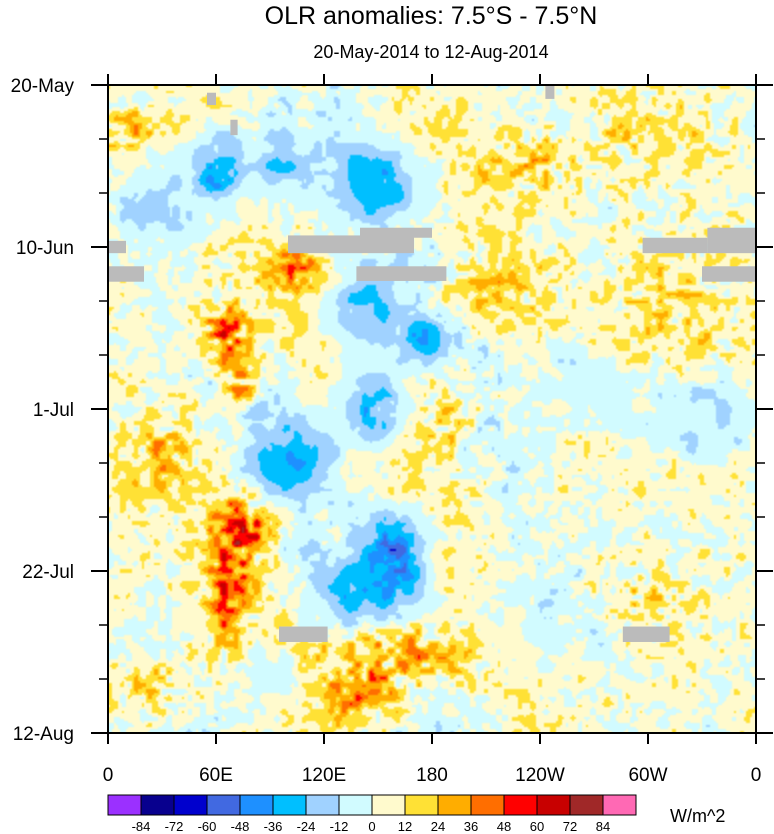 The width and height of the screenshot is (774, 834). I want to click on colorbar-label: 0, so click(371, 826).